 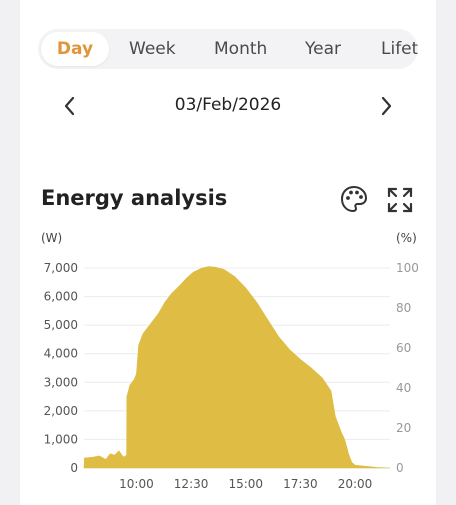 I want to click on date-label: 03/Feb/2026, so click(x=228, y=105).